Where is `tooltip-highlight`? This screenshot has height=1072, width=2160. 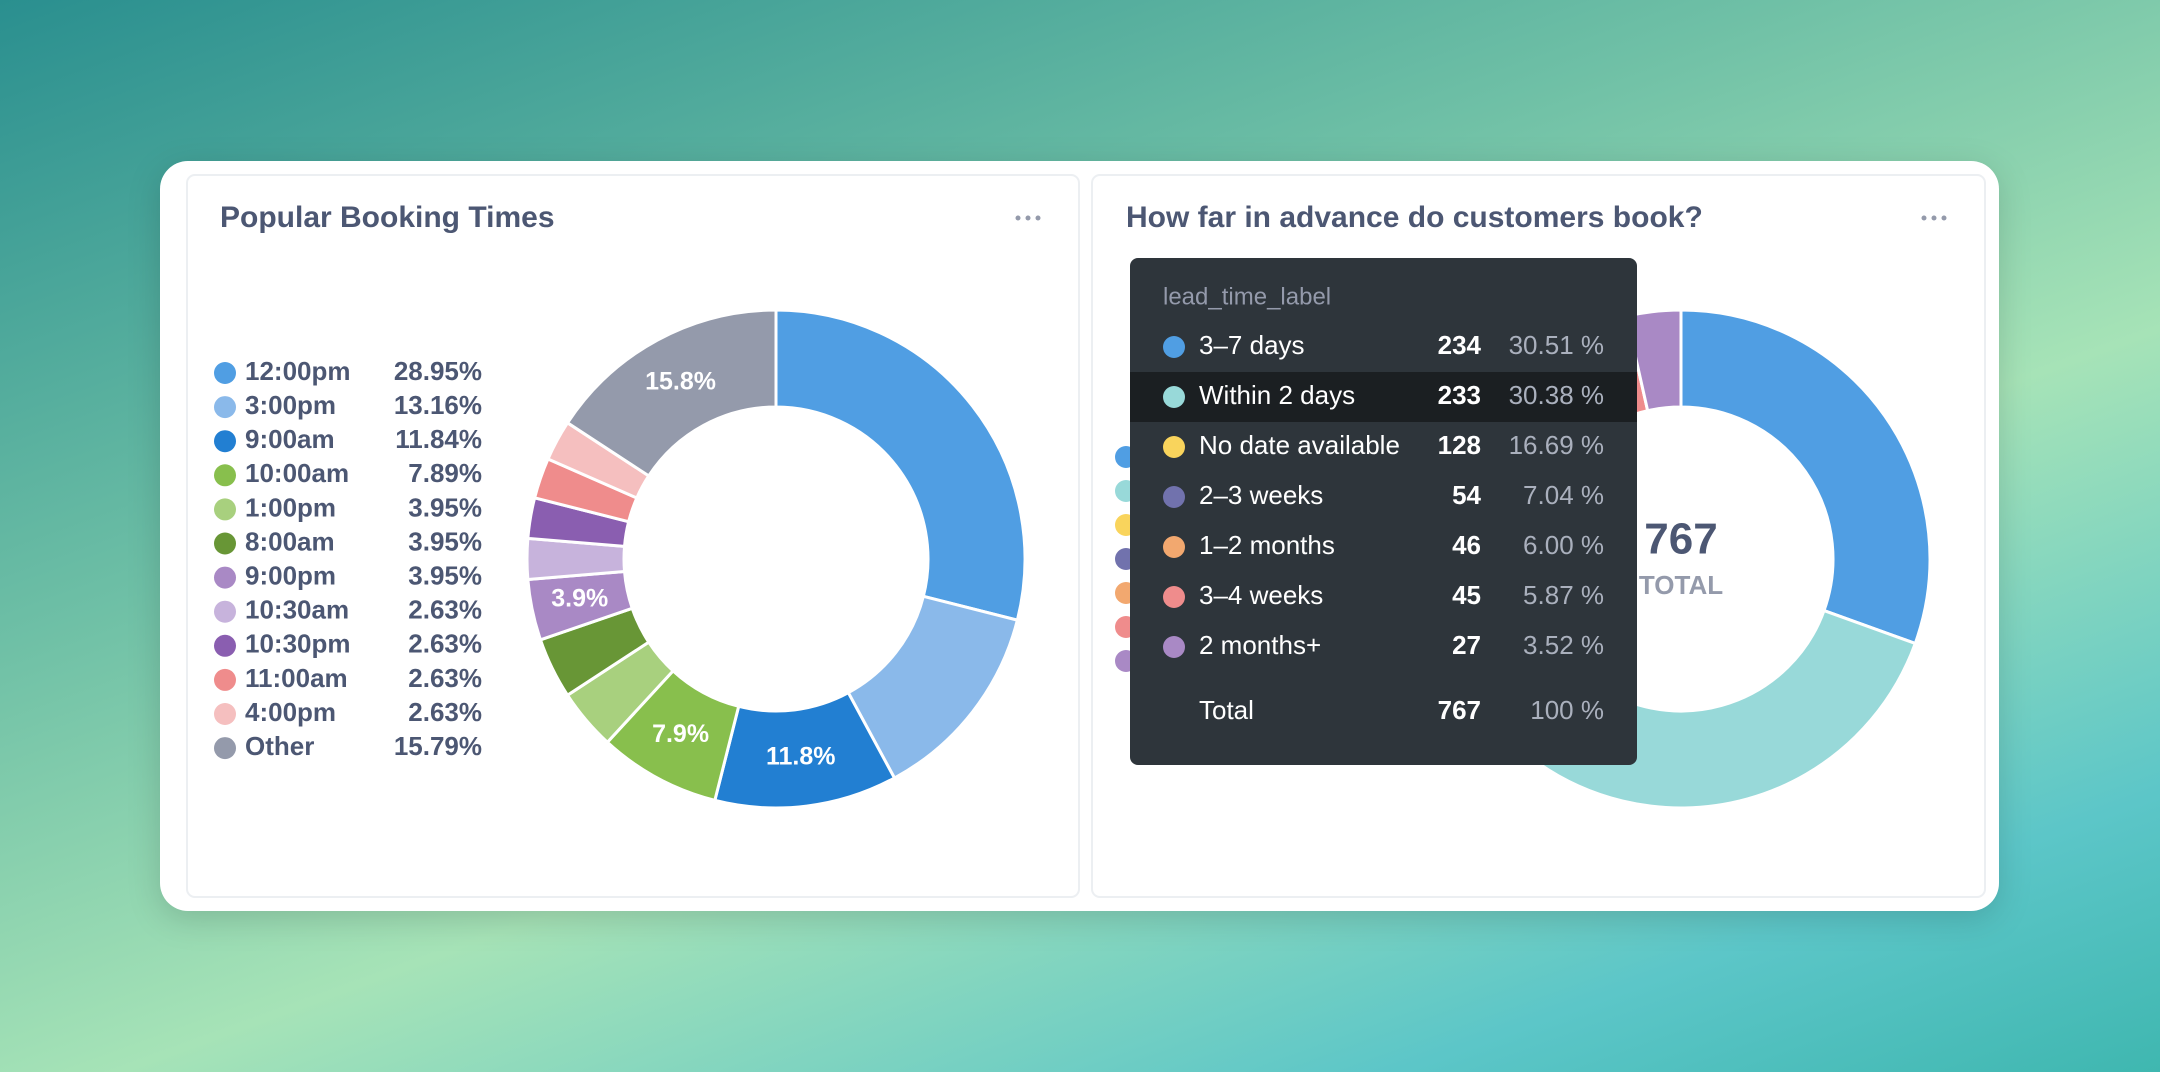 tooltip-highlight is located at coordinates (1383, 397).